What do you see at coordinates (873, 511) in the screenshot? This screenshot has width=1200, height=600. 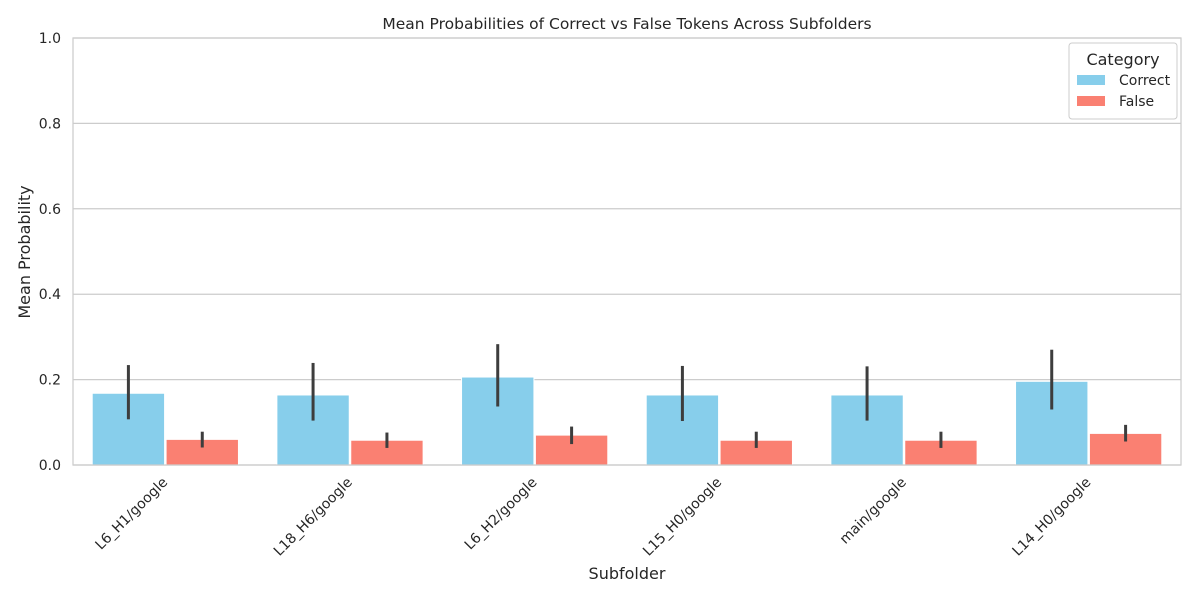 I see `x-tick-label: main/google` at bounding box center [873, 511].